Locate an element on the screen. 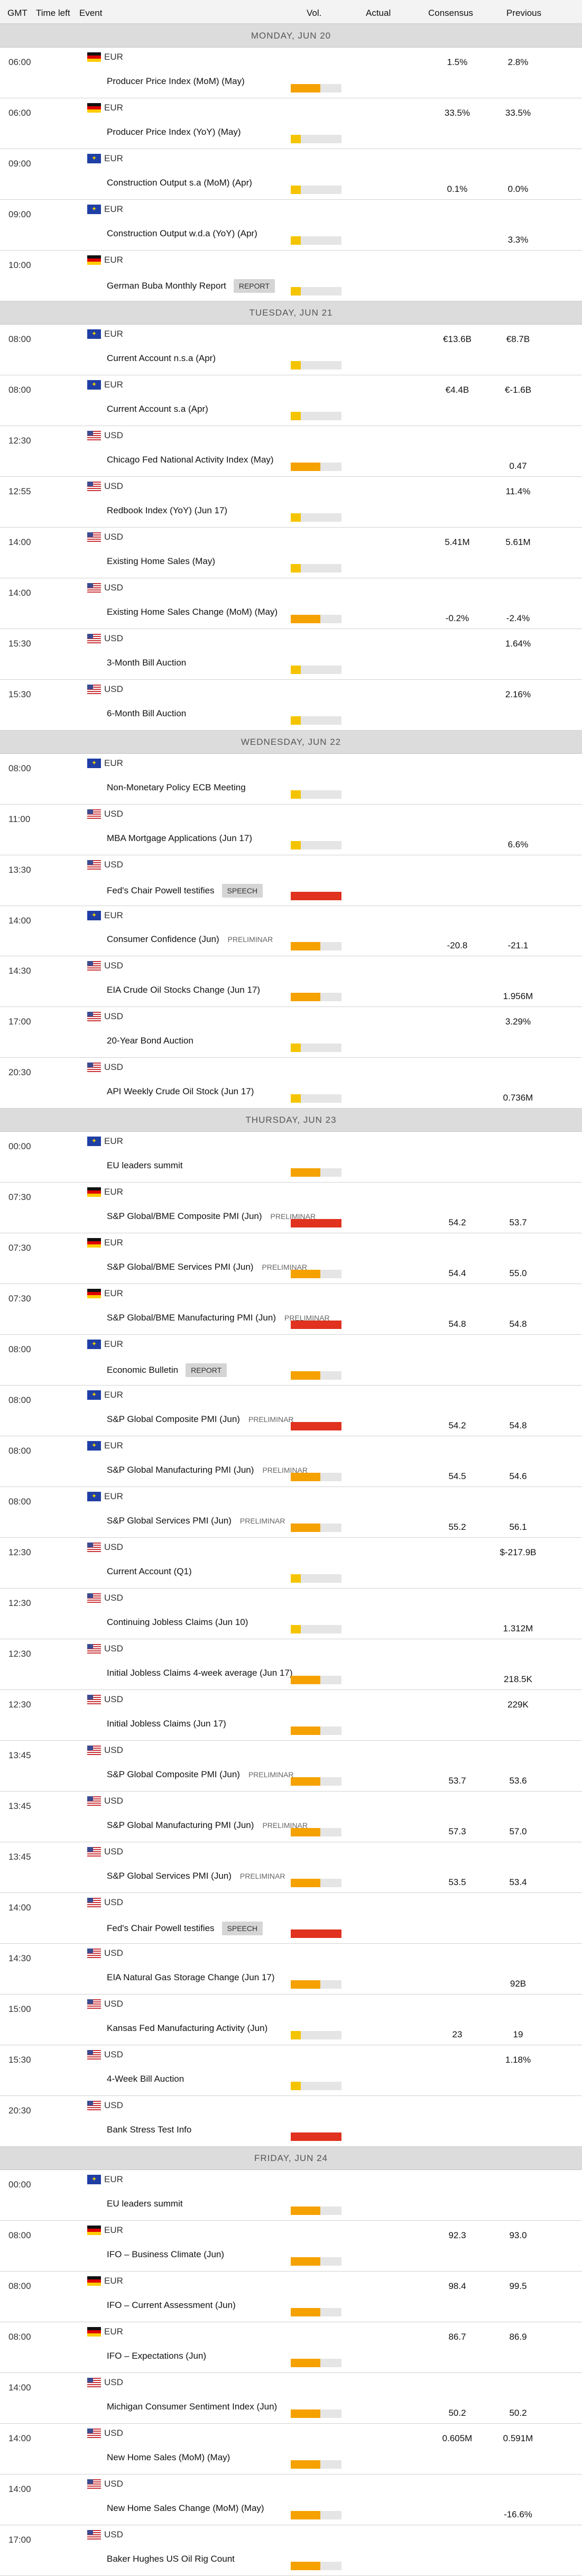 Image resolution: width=582 pixels, height=2576 pixels. event-title: S&P Global/BME Manufacturing PMI (Jun) is located at coordinates (192, 1318).